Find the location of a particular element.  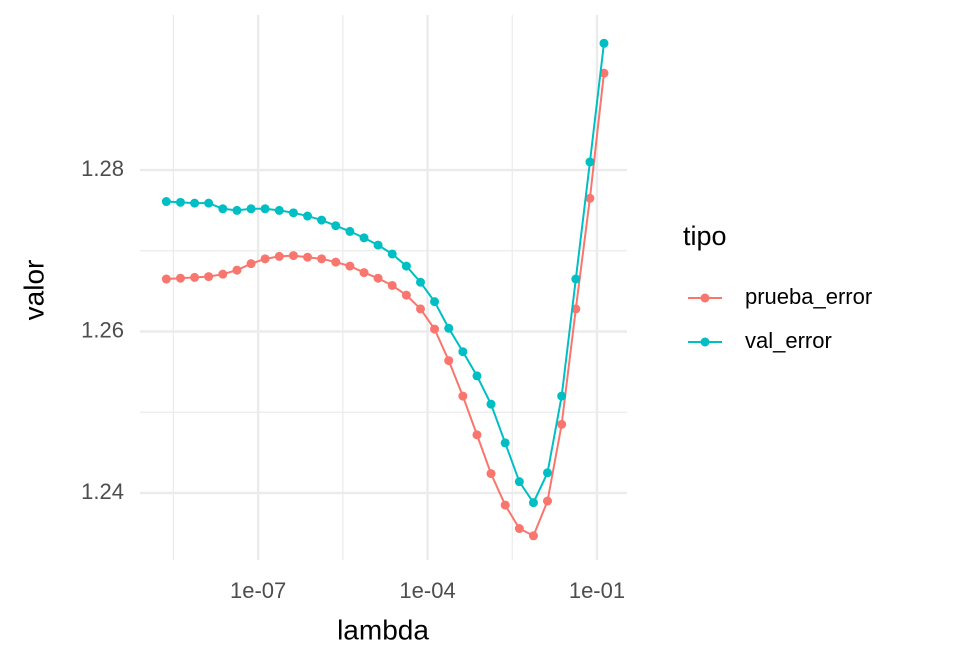

x-tick-label: 1e-04 is located at coordinates (427, 590).